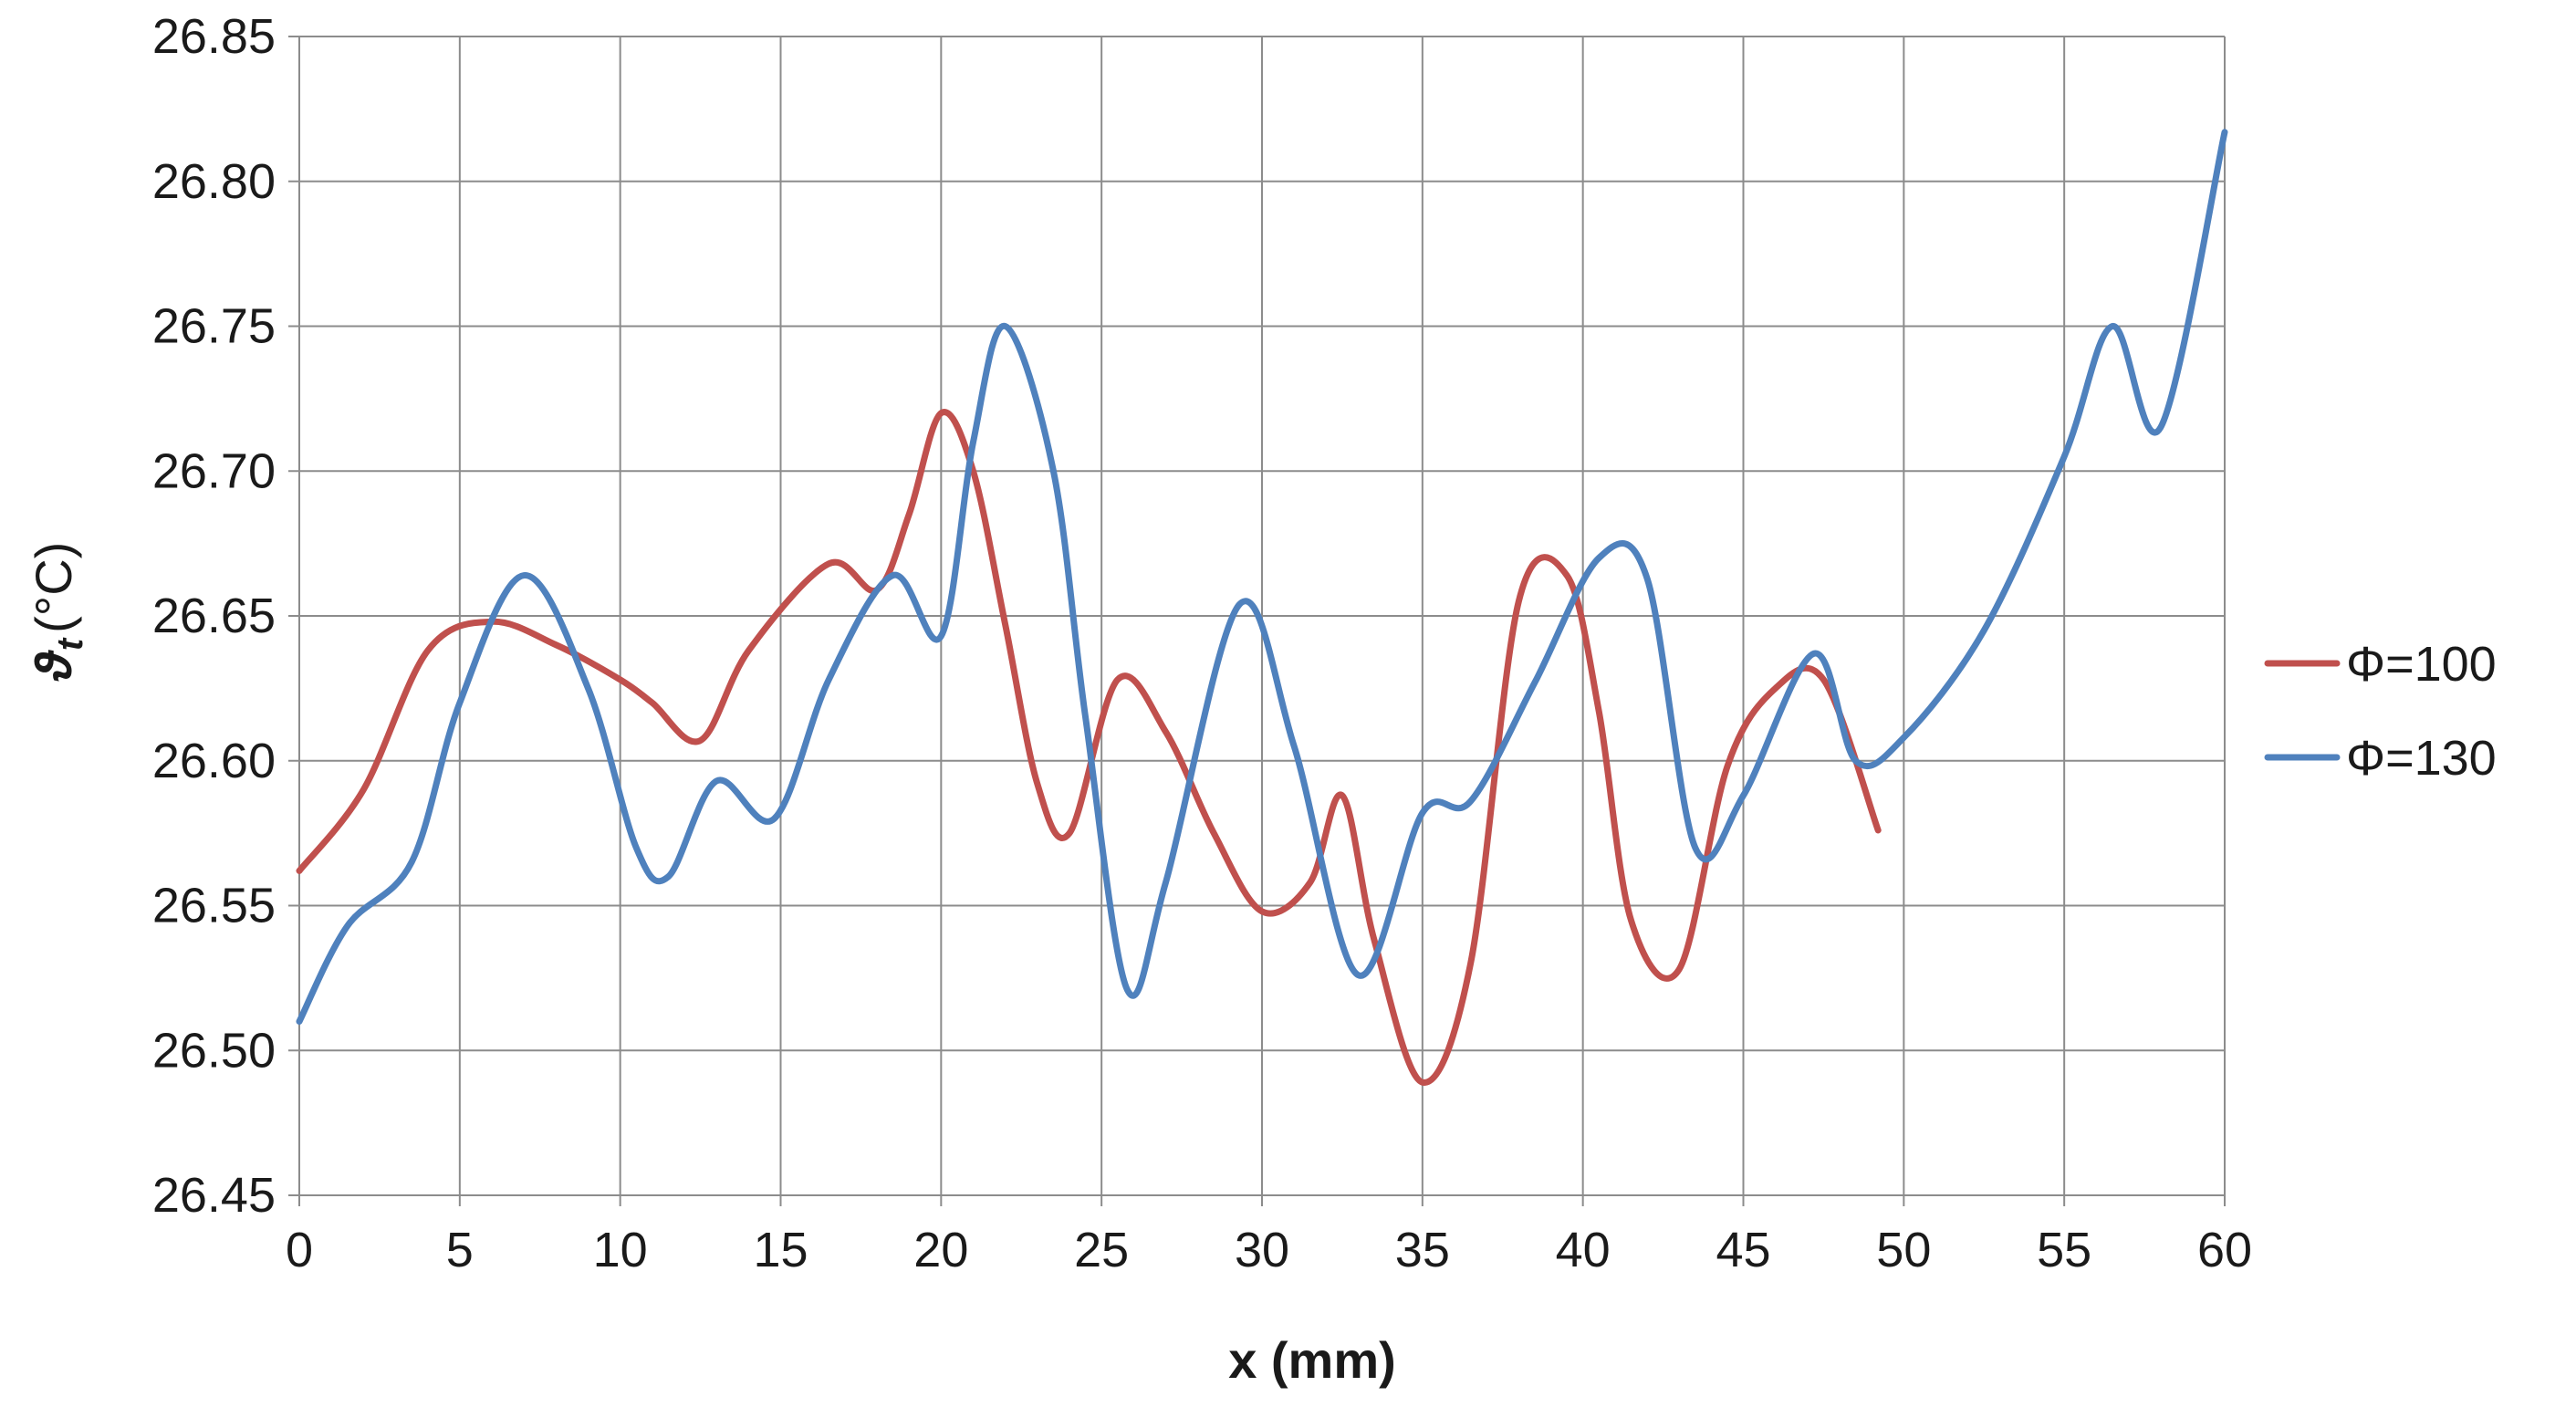 The image size is (2576, 1407). I want to click on x-tick-label: 35, so click(1422, 1250).